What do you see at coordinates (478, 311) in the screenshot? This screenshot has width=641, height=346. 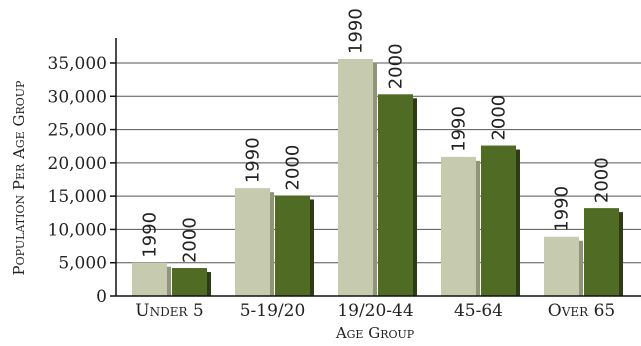 I see `category-label: 45-64` at bounding box center [478, 311].